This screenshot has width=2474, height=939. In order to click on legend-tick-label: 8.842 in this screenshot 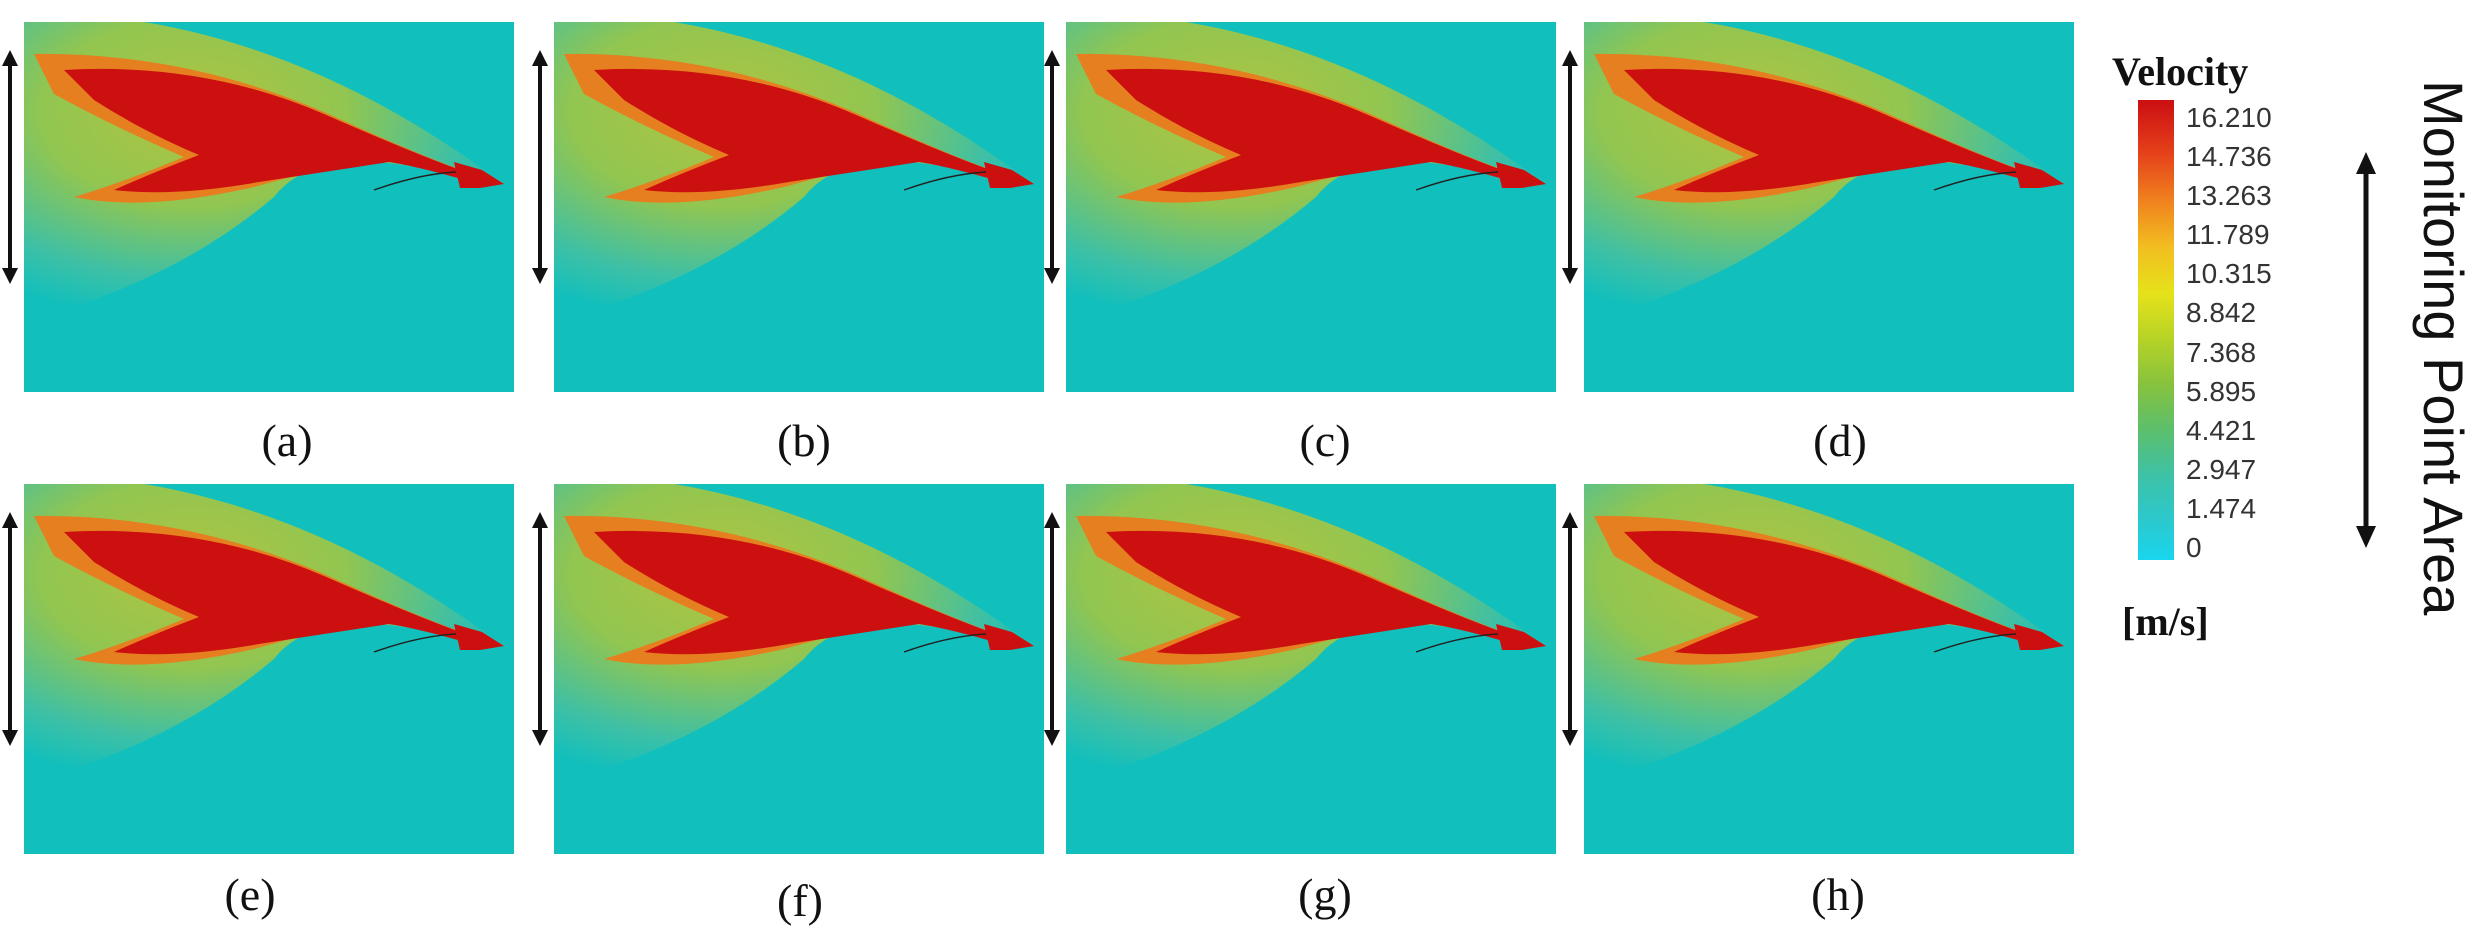, I will do `click(2221, 313)`.